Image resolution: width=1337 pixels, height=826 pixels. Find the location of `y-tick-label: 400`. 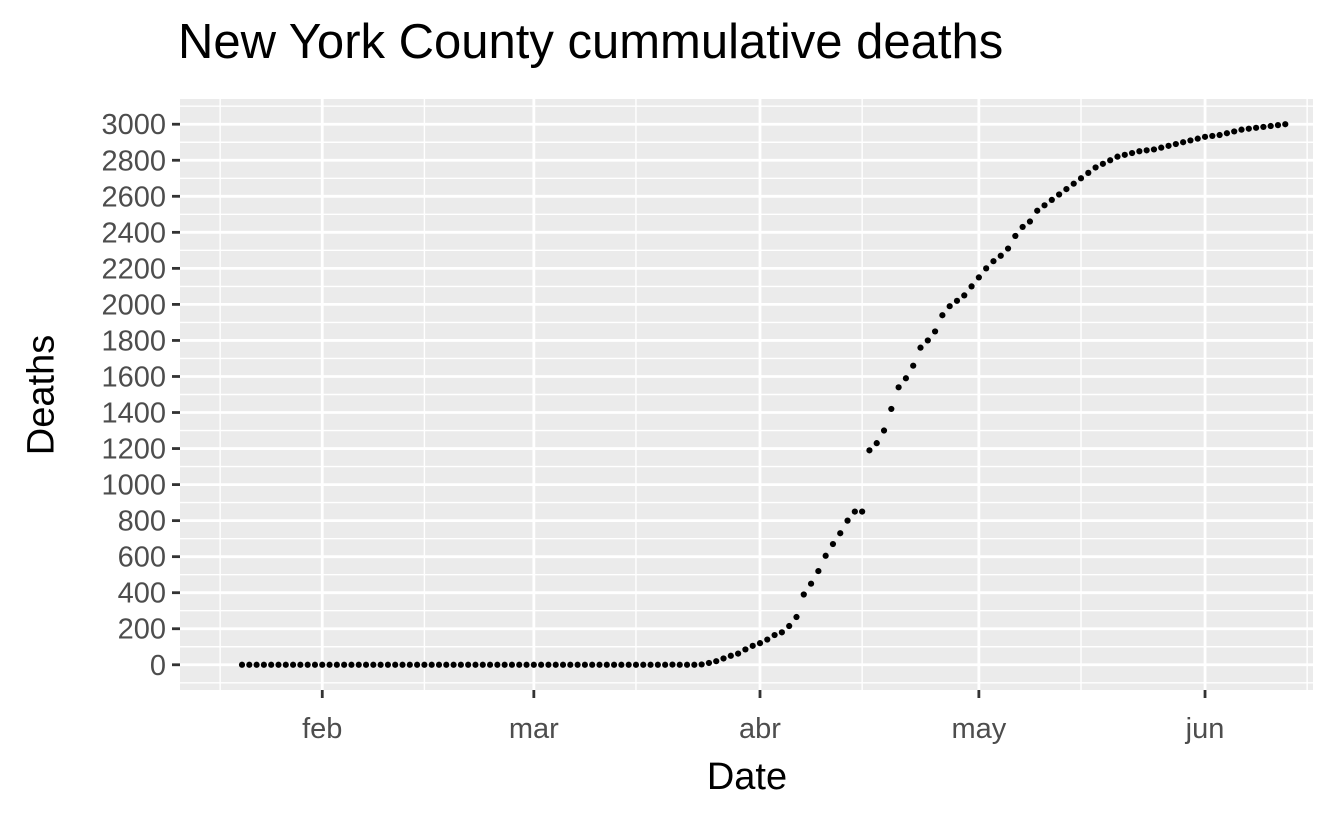

y-tick-label: 400 is located at coordinates (142, 594).